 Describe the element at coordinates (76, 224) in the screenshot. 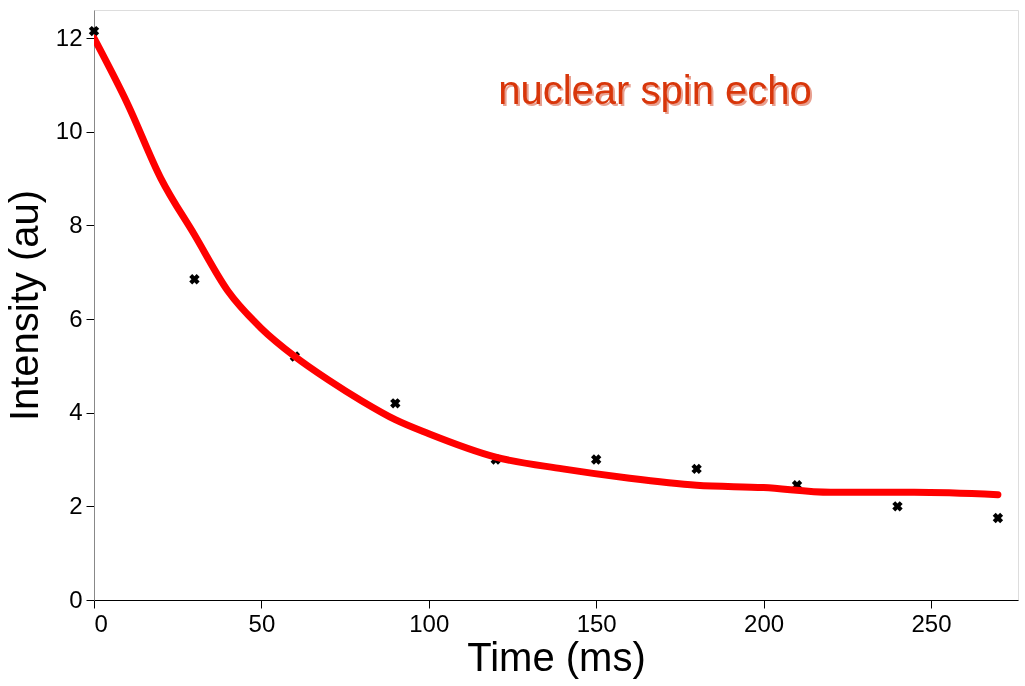

I see `y-tick-label: 8` at that location.